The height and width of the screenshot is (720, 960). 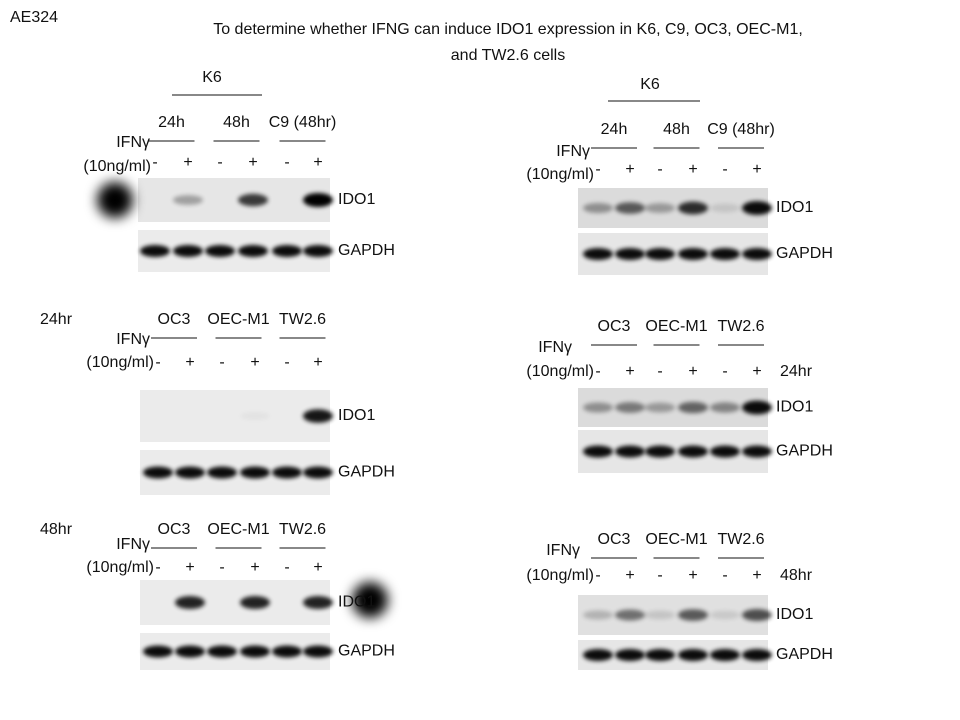 What do you see at coordinates (508, 55) in the screenshot?
I see `title-line: and TW2.6 cells` at bounding box center [508, 55].